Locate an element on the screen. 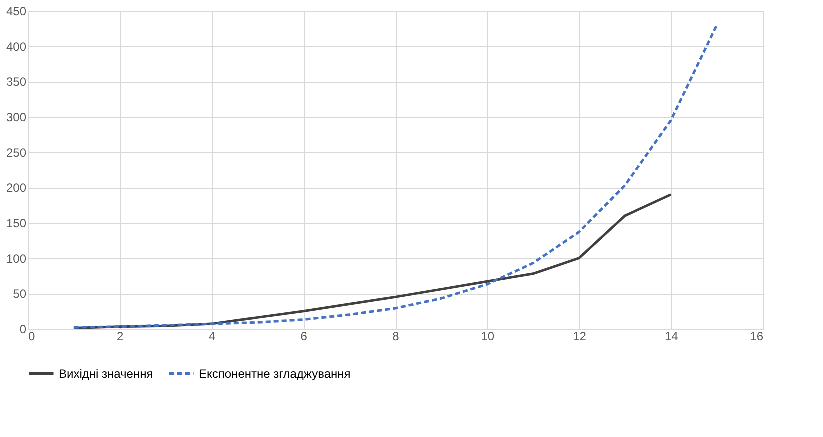  y-tick-label: 450 is located at coordinates (16, 11).